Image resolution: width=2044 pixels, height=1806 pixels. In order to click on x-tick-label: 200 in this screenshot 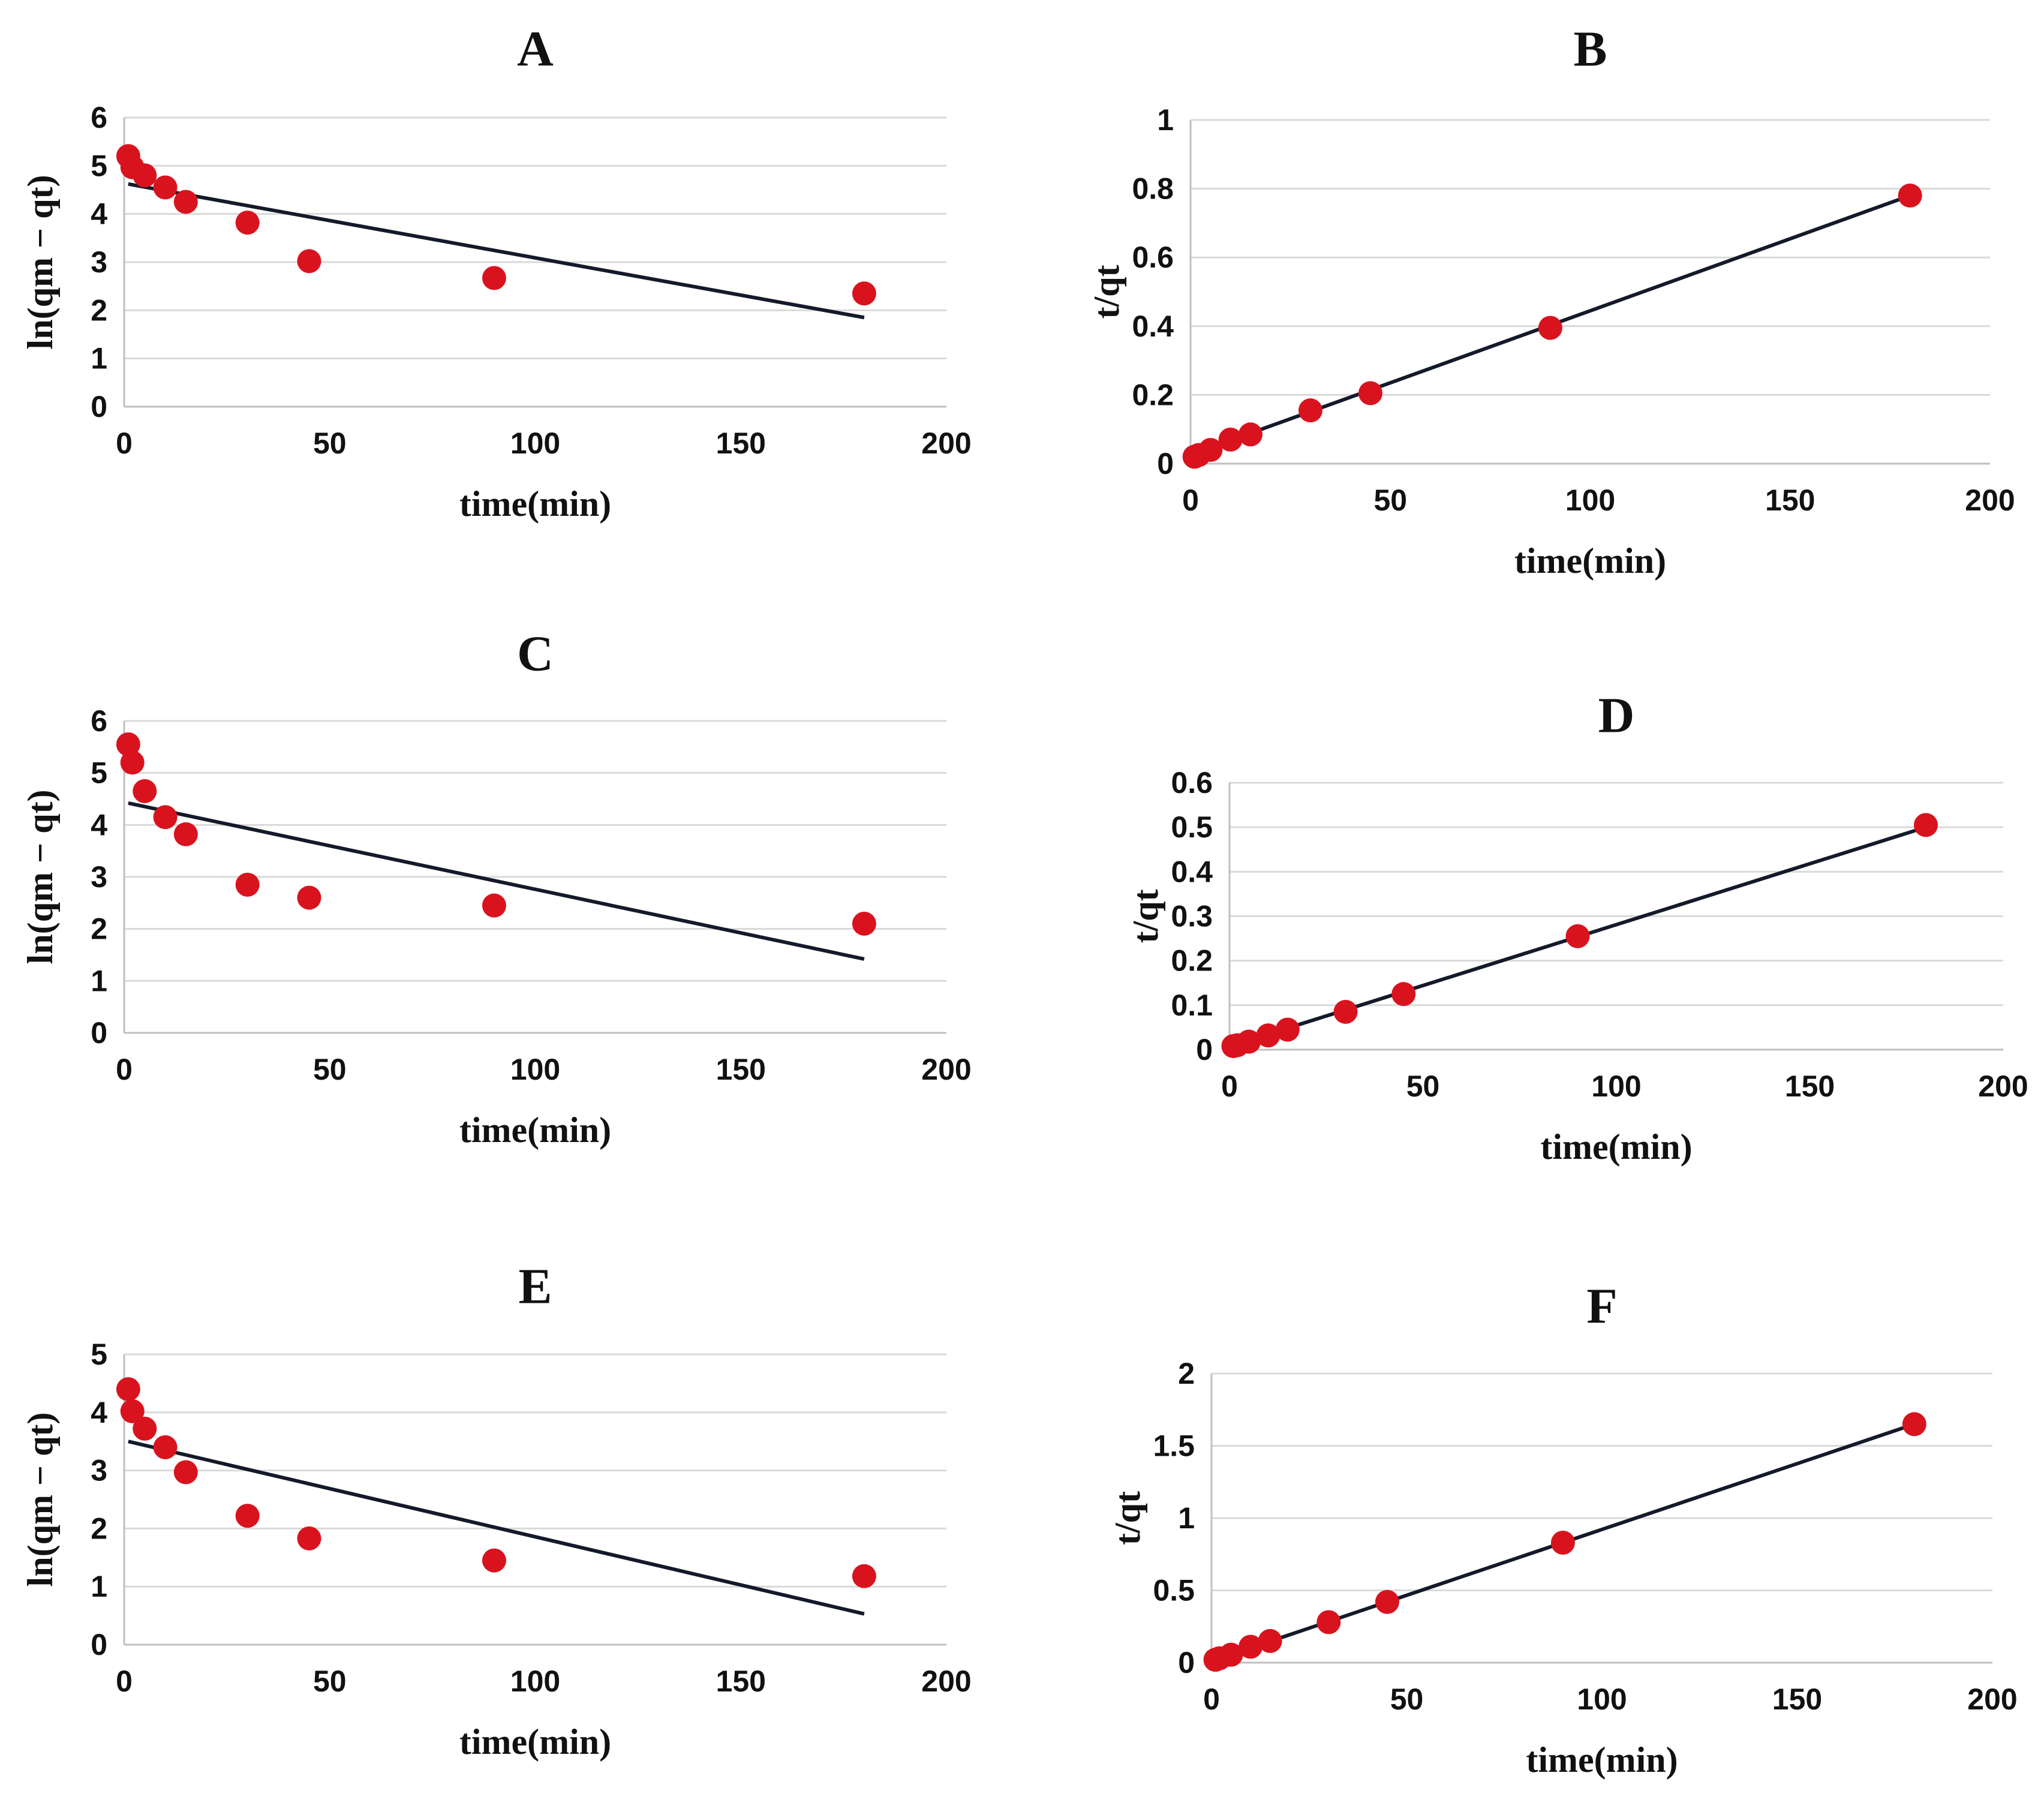, I will do `click(1992, 1699)`.